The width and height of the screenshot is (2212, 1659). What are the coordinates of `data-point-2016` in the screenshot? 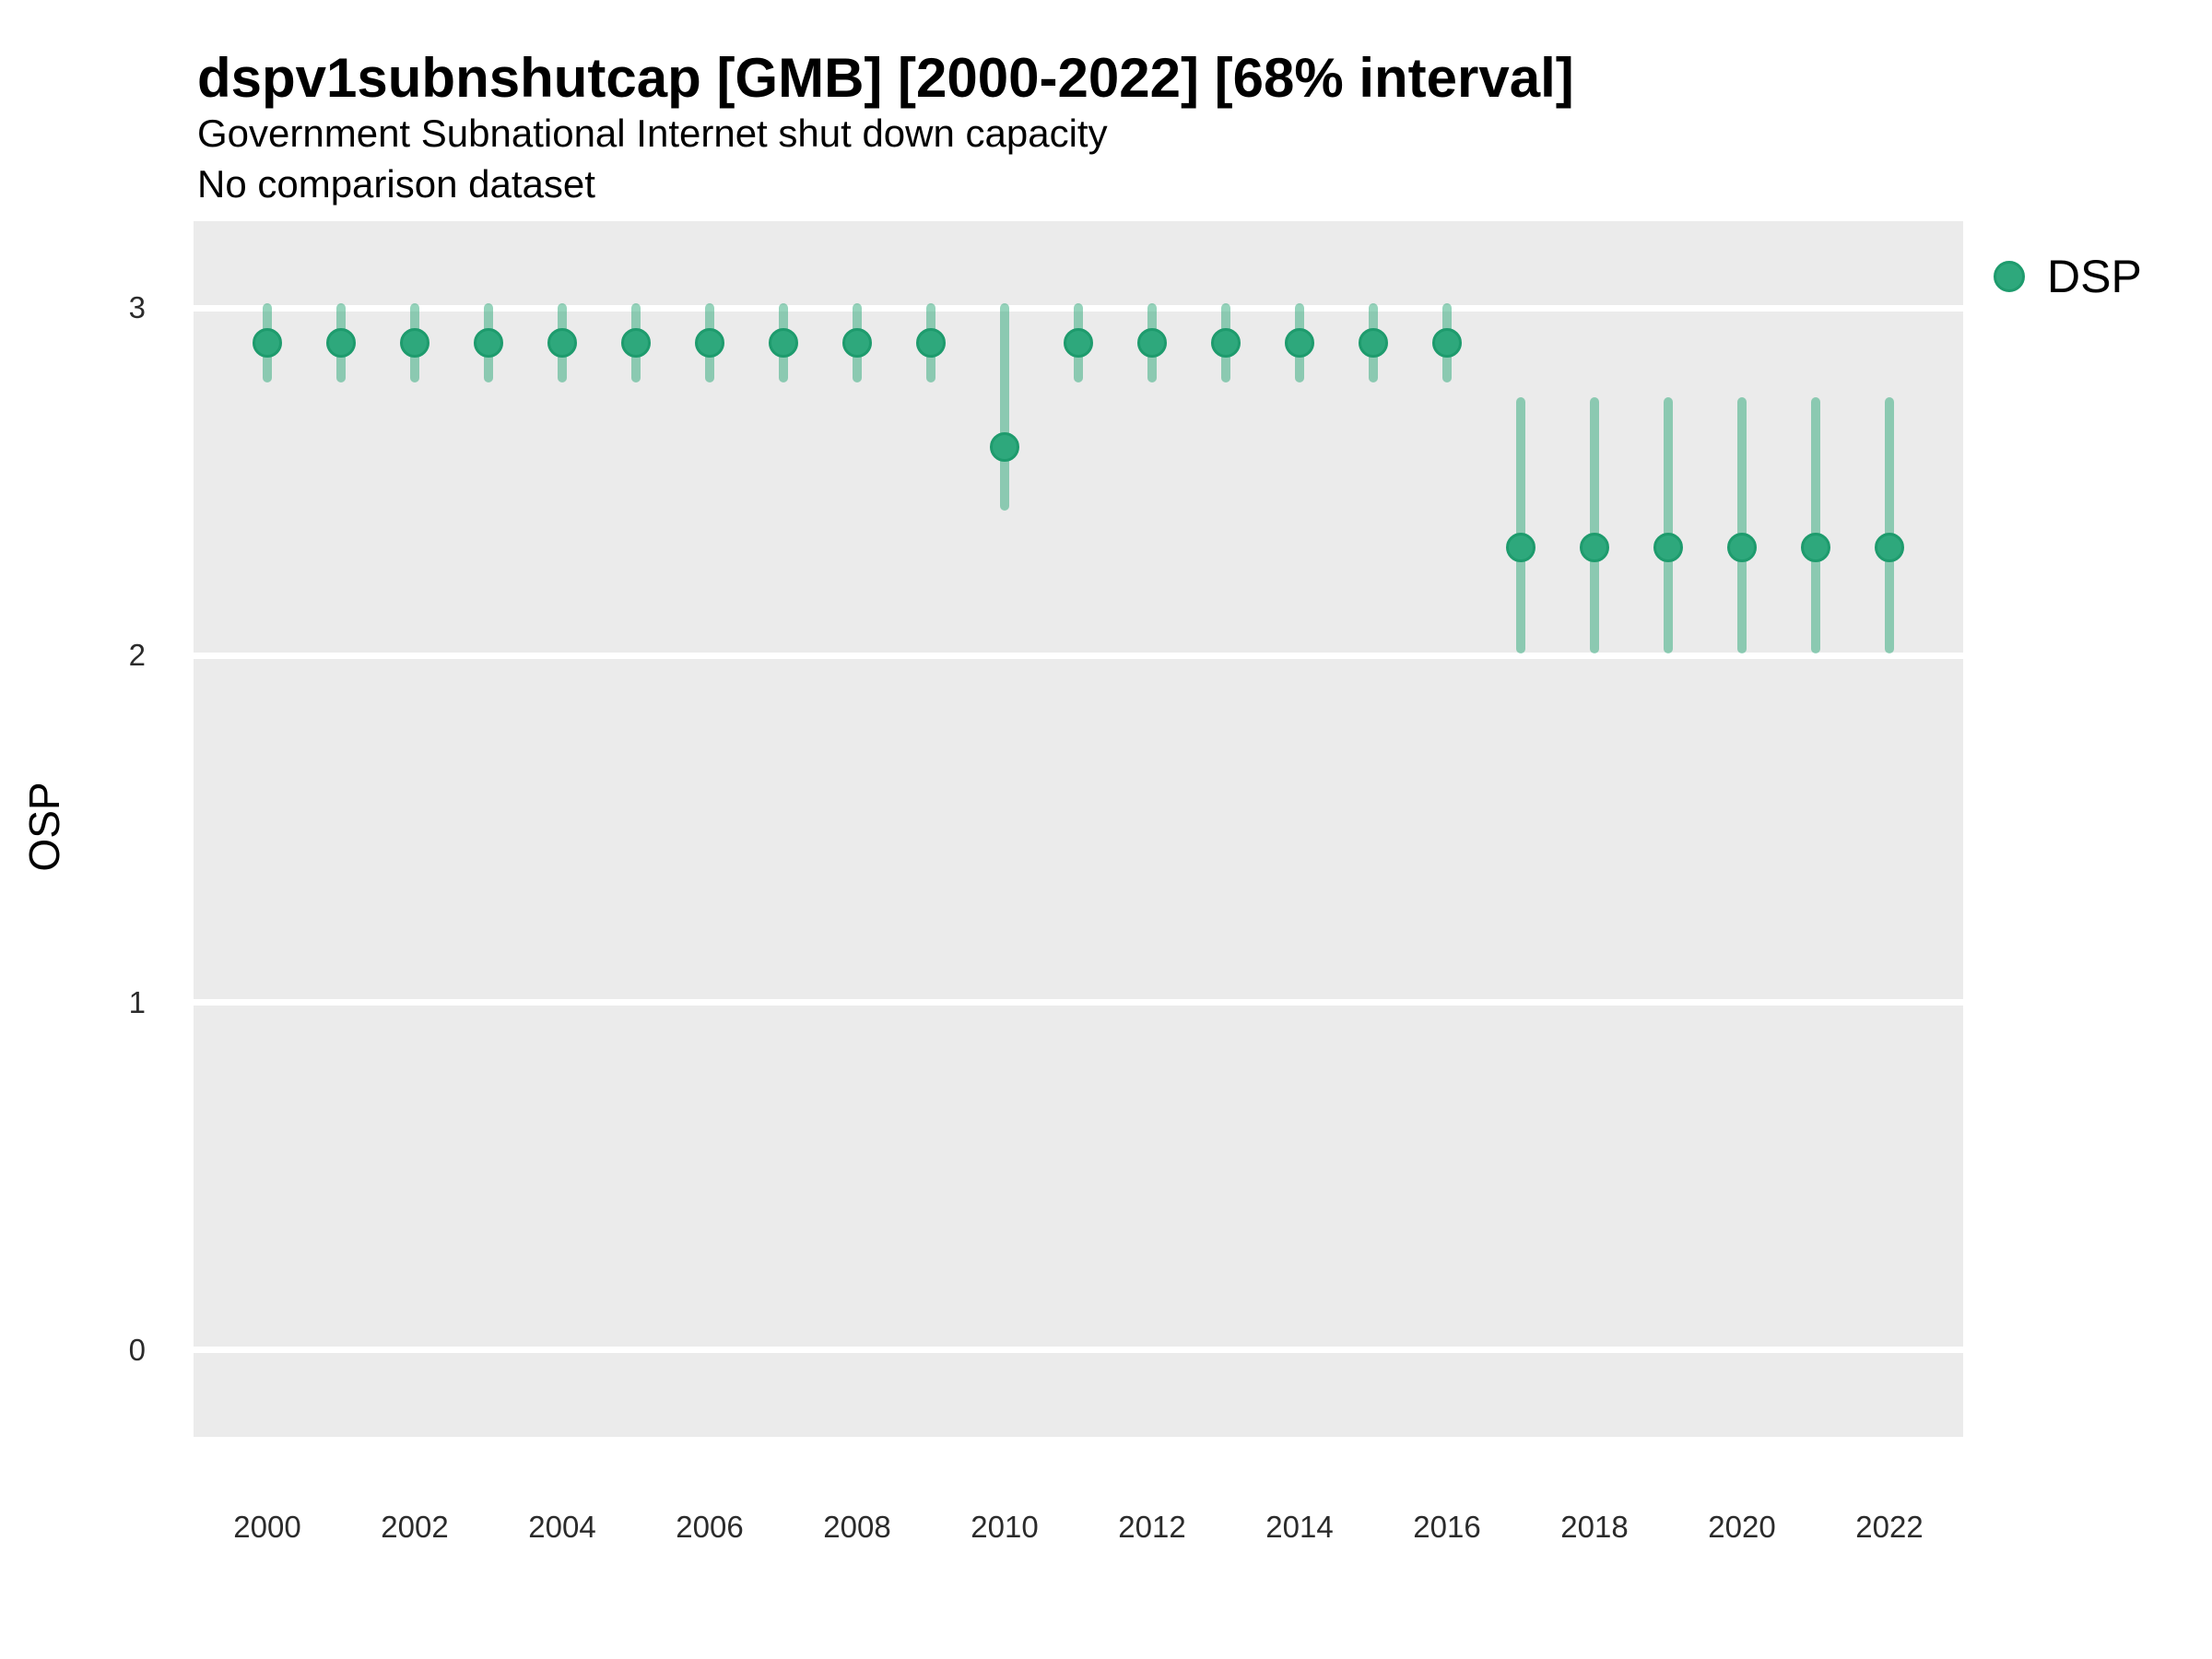 It's located at (1447, 342).